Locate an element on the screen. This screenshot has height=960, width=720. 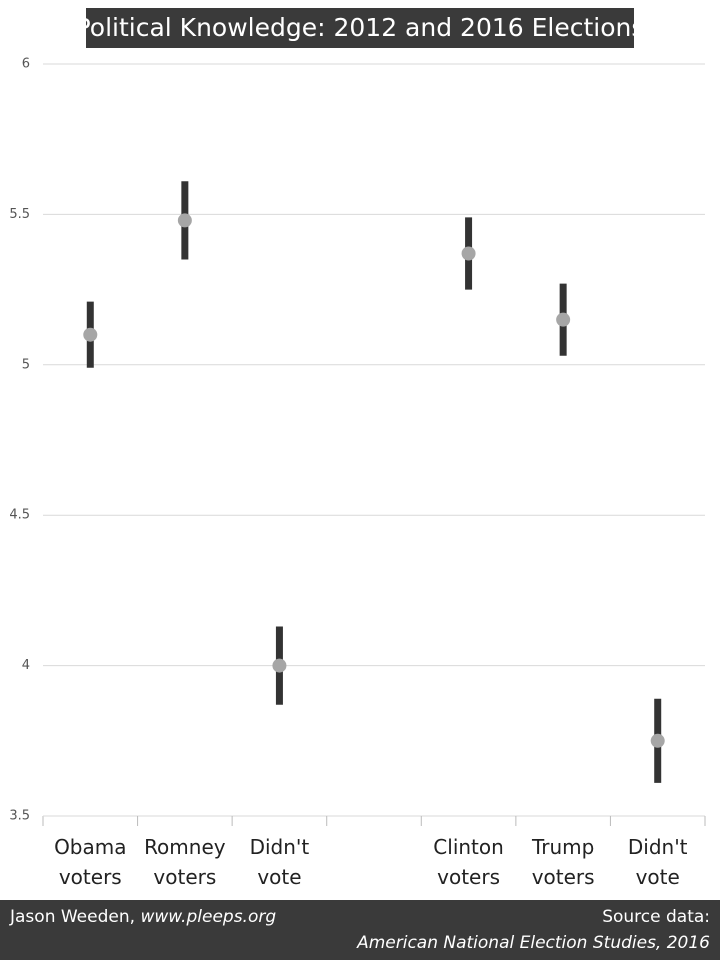
x-tick-label: Trump voters is located at coordinates (563, 862).